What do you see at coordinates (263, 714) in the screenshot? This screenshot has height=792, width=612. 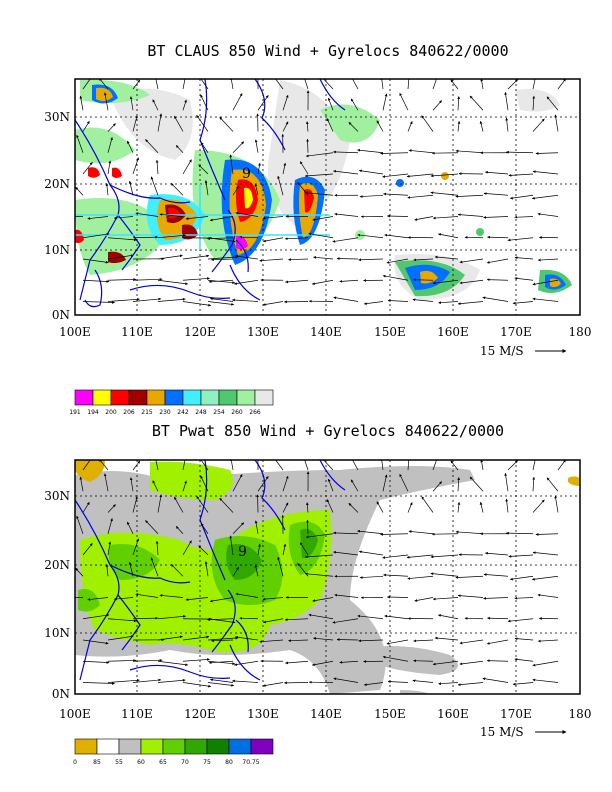 I see `x-tick: 130E` at bounding box center [263, 714].